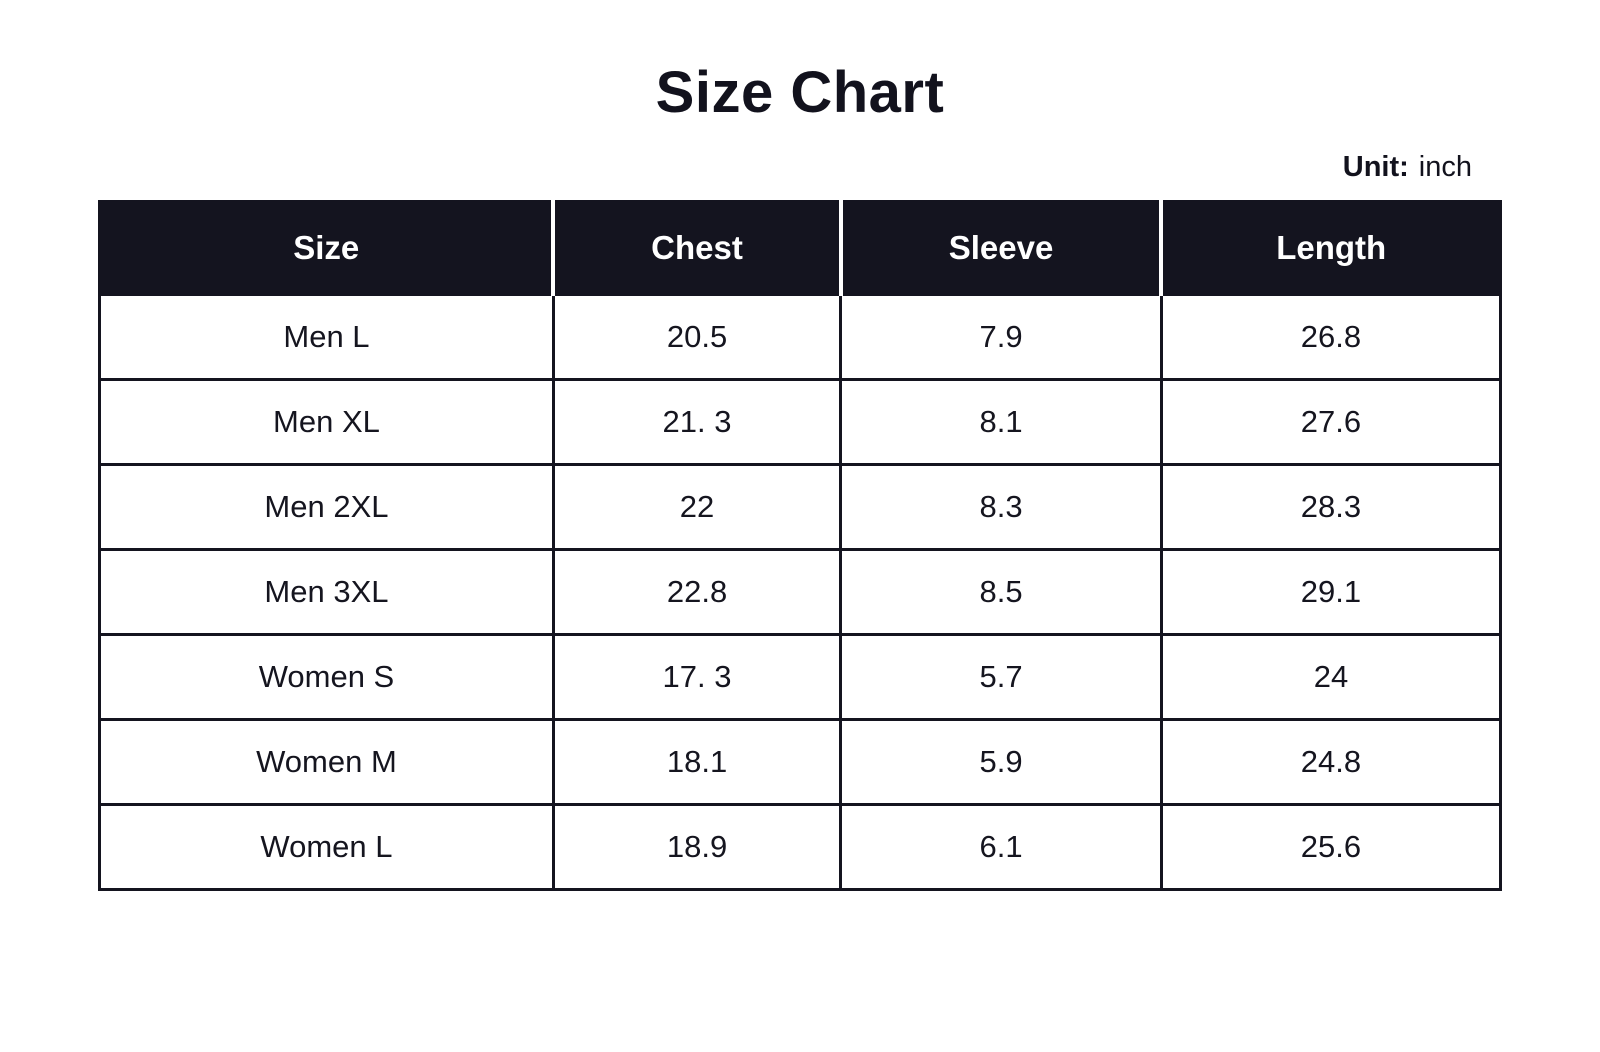 This screenshot has width=1600, height=1052. I want to click on table-row: Men 2XL 22 8.3 28.3, so click(800, 507).